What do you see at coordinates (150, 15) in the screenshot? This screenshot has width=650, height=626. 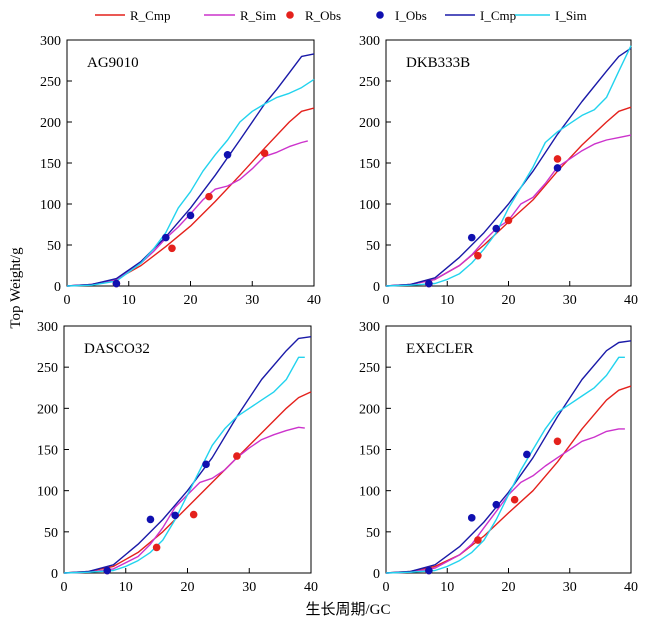 I see `legend-label: R_Cmp` at bounding box center [150, 15].